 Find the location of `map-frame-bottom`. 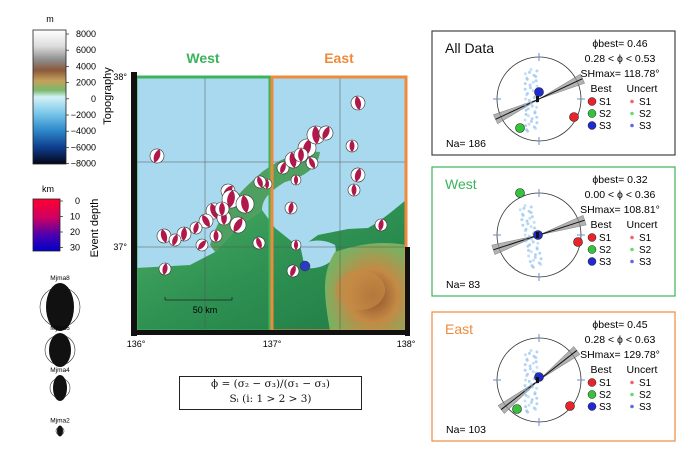

map-frame-bottom is located at coordinates (270, 332).